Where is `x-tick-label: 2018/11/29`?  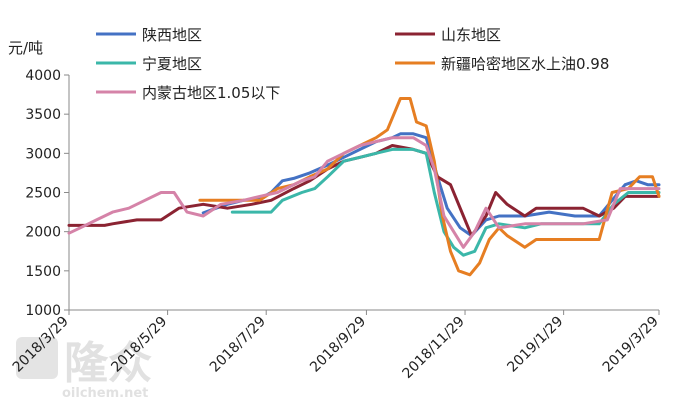
x-tick-label: 2018/11/29 is located at coordinates (433, 348).